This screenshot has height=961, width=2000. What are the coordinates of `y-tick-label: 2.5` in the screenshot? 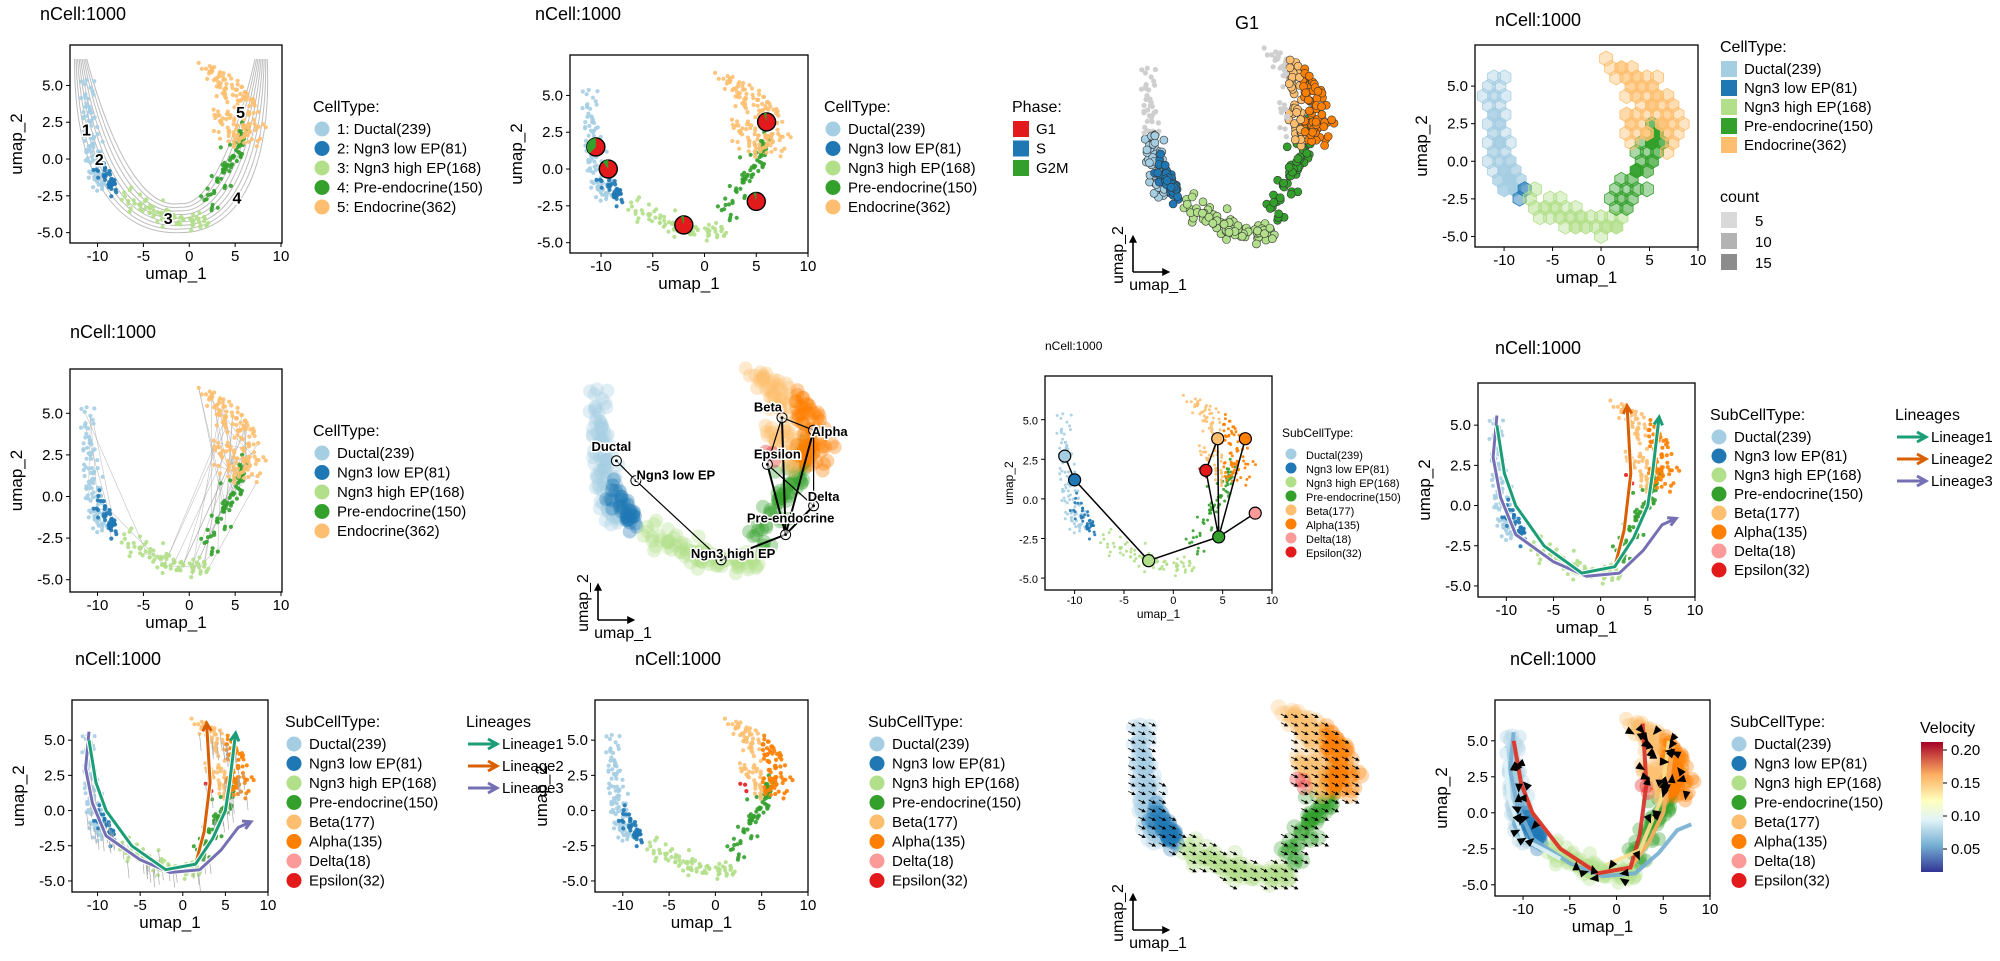 It's located at (52, 455).